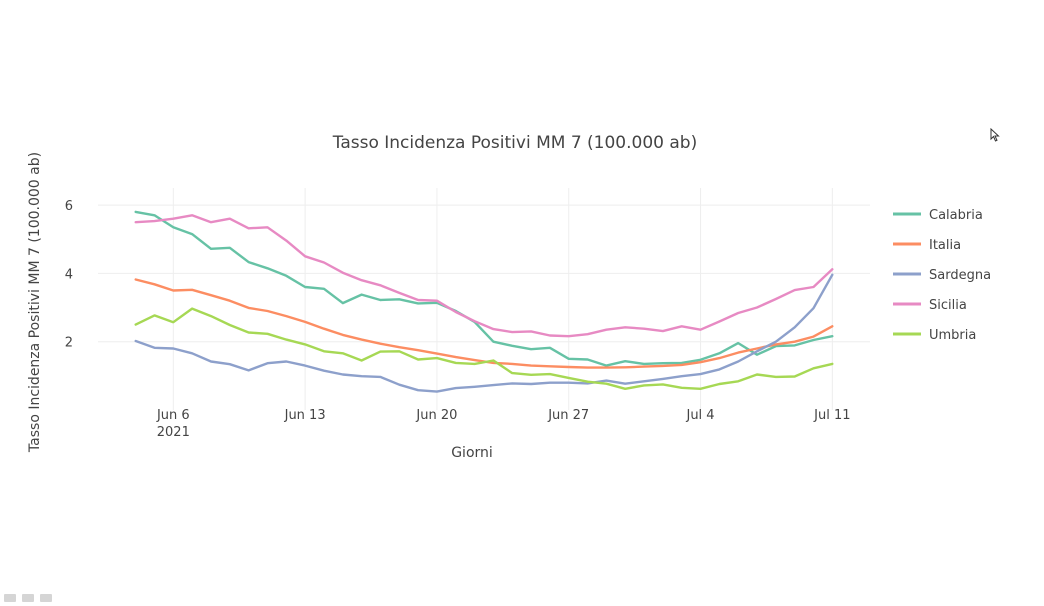 Image resolution: width=1044 pixels, height=606 pixels. I want to click on mouse-cursor-icon, so click(995, 135).